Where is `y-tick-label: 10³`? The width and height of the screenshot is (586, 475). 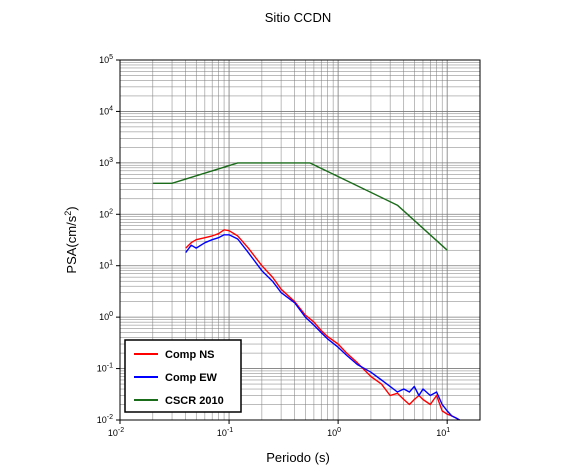 y-tick-label: 10³ is located at coordinates (106, 162).